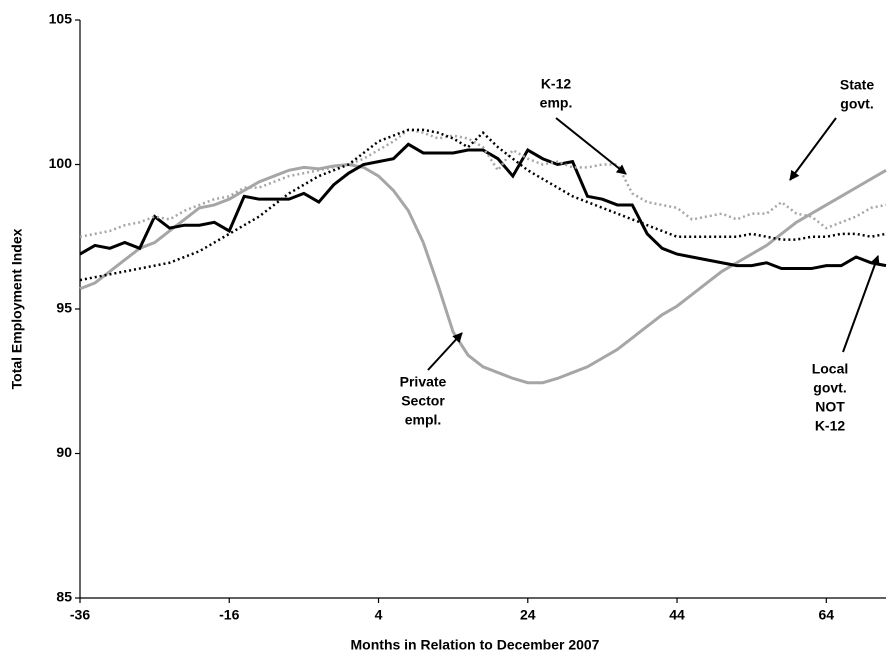 The height and width of the screenshot is (658, 888). What do you see at coordinates (528, 615) in the screenshot?
I see `x-tick-label: 24` at bounding box center [528, 615].